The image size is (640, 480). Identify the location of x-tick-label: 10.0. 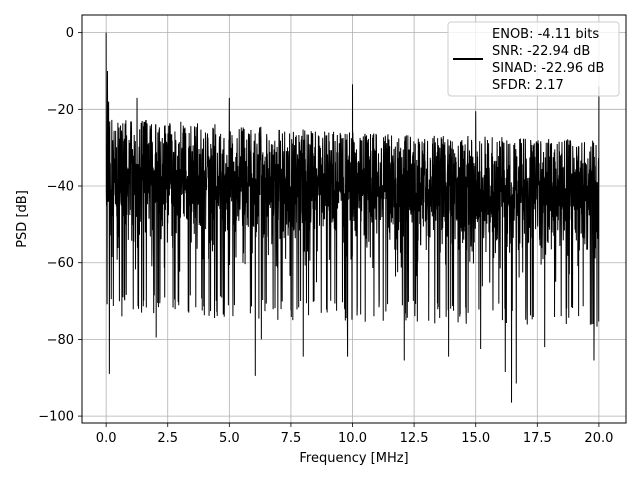
(352, 438).